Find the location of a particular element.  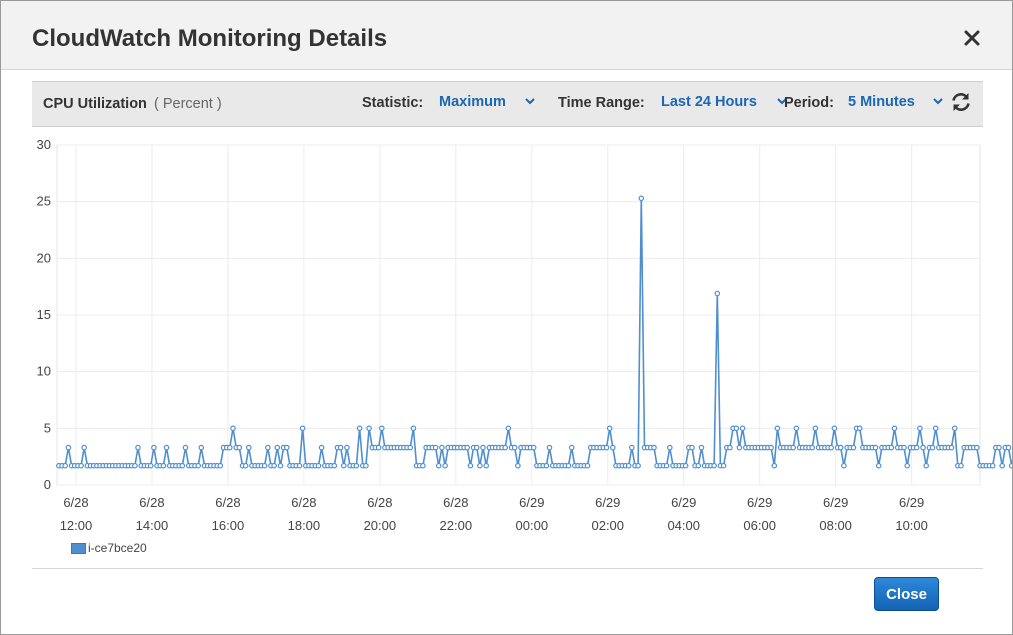

x-tick-date: 6/29 is located at coordinates (683, 502).